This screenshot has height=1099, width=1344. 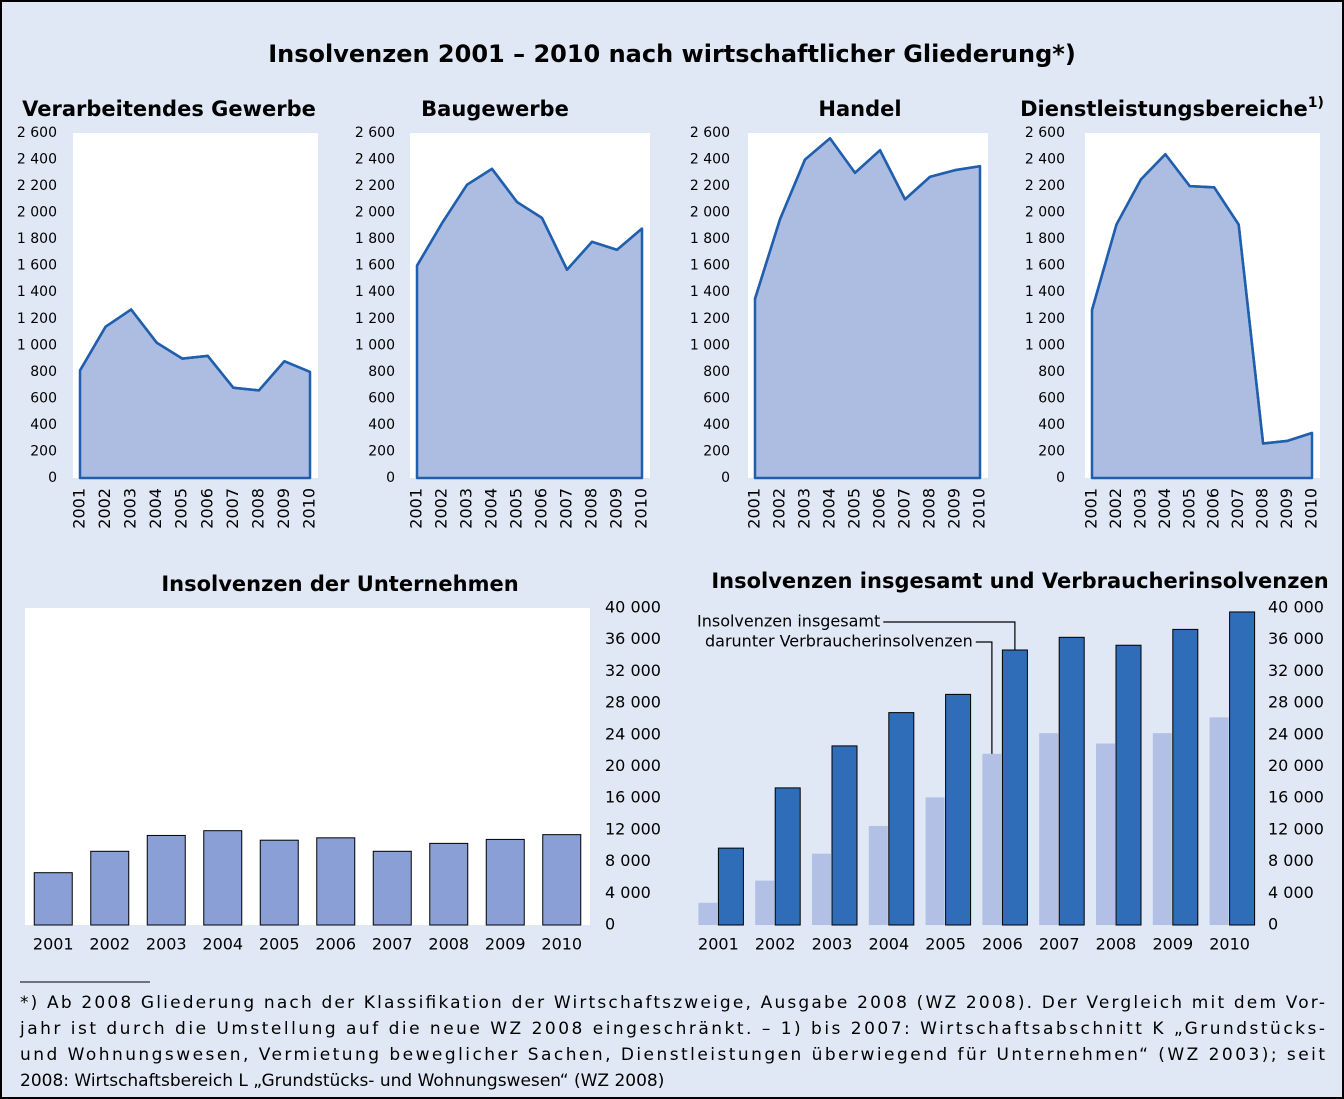 What do you see at coordinates (43, 398) in the screenshot?
I see `y-tick-label: 600` at bounding box center [43, 398].